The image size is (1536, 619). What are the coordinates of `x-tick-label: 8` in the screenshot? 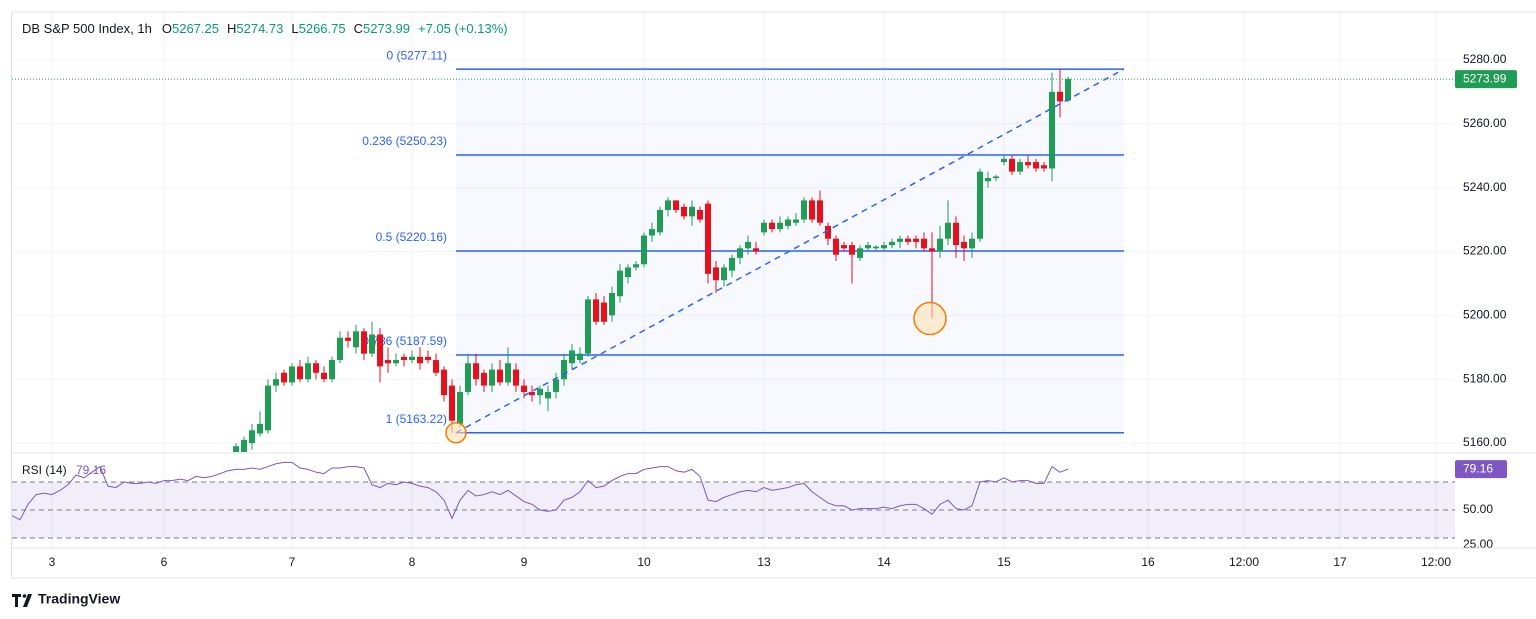 It's located at (412, 562).